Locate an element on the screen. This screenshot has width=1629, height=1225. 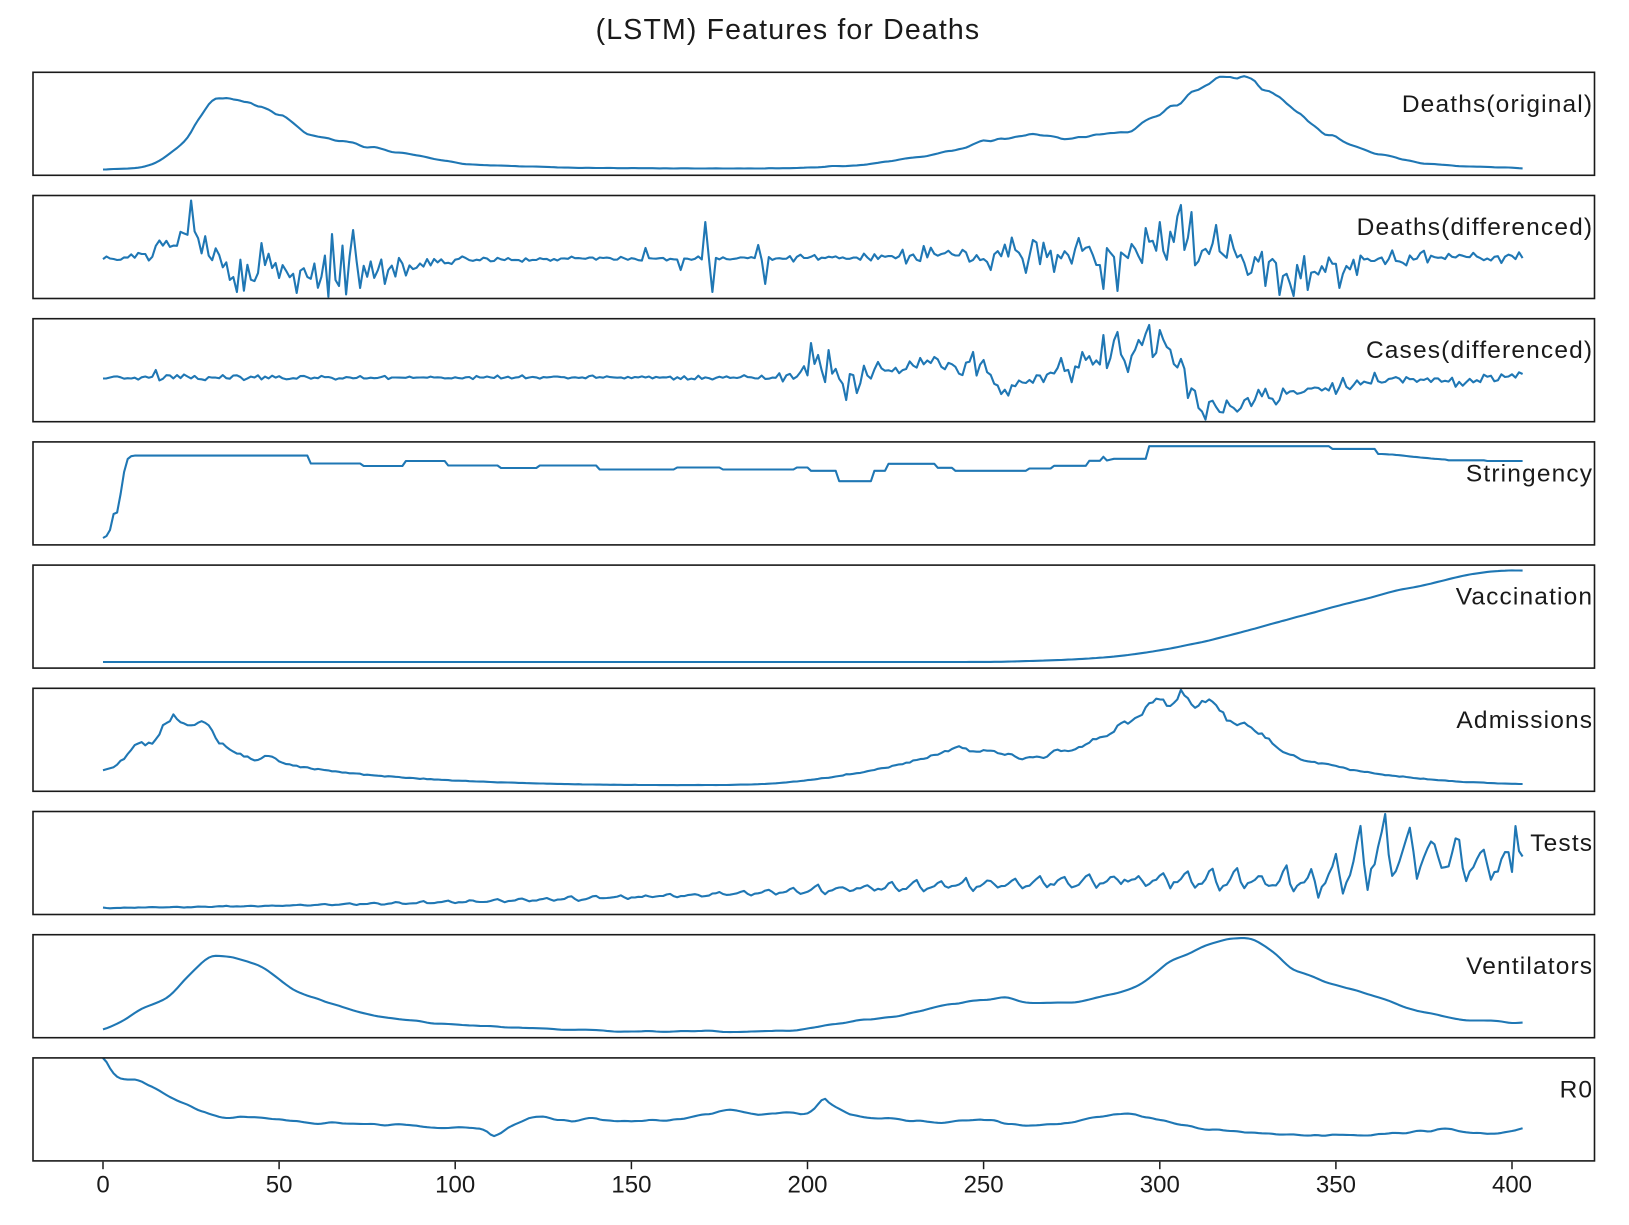
svg-text: 300 is located at coordinates (1160, 1185).